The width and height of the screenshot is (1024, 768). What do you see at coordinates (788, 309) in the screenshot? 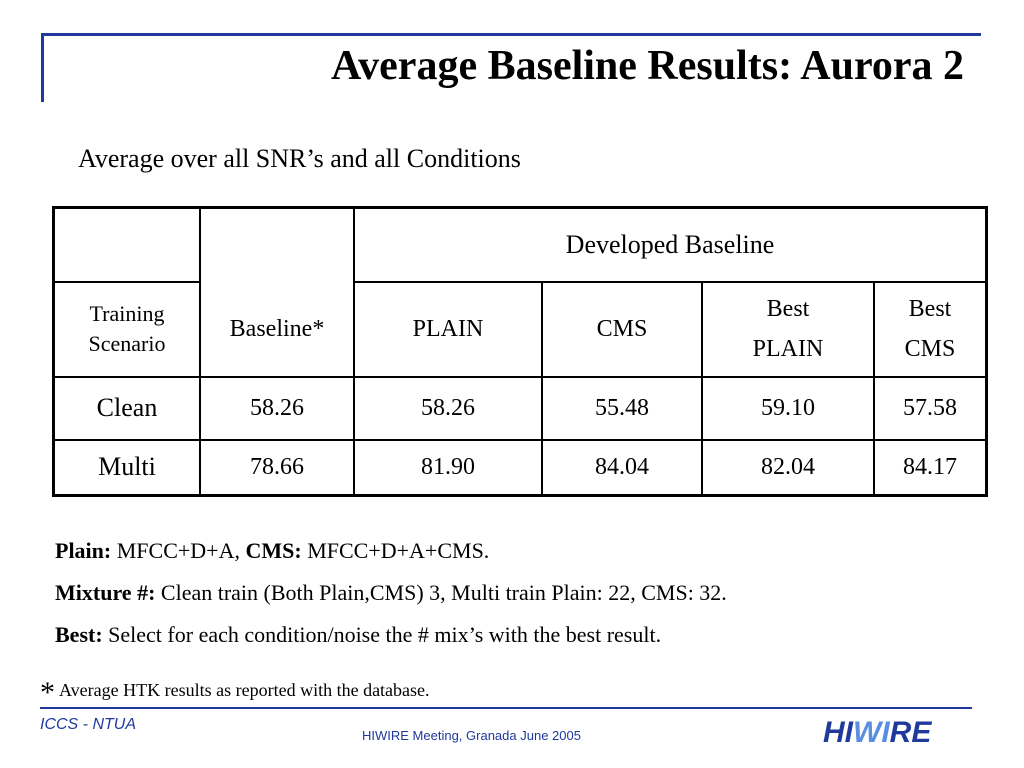
I see `best-plain-line-1: Best` at bounding box center [788, 309].